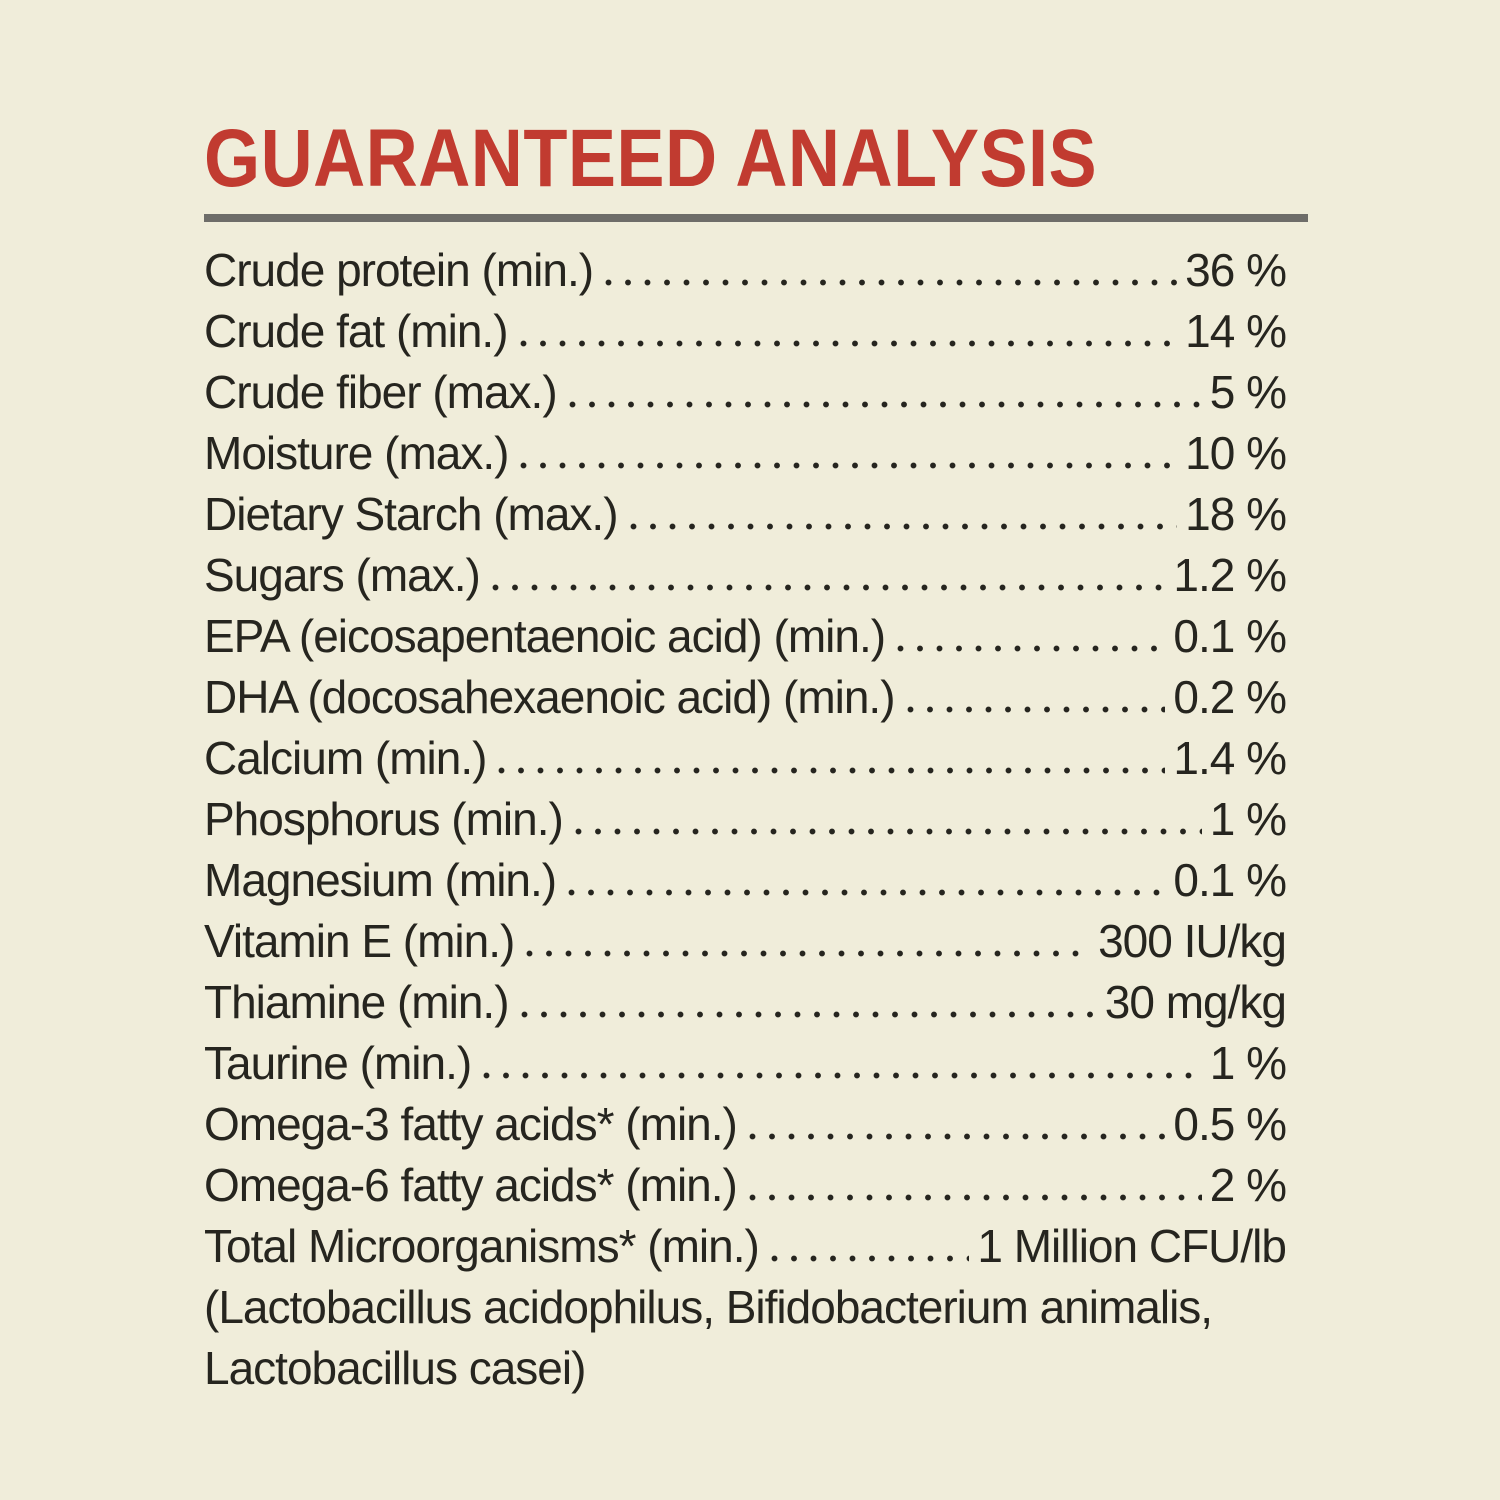 The width and height of the screenshot is (1500, 1500). I want to click on analysis-row: Omega-3 fatty acids* (min.) 0.5 %, so click(745, 1124).